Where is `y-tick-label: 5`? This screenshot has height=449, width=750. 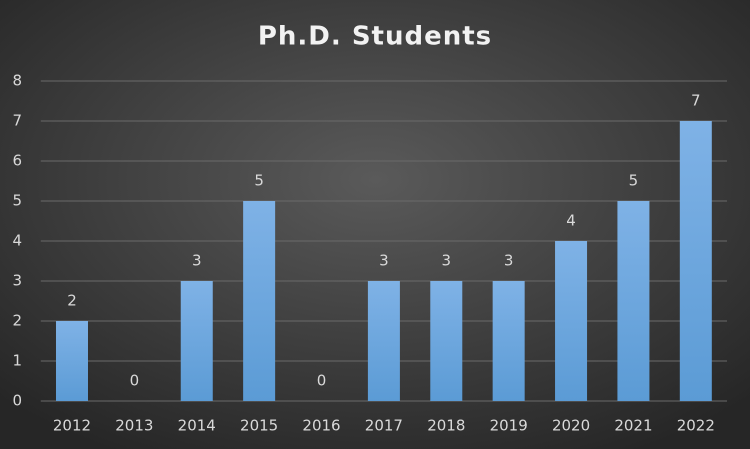 y-tick-label: 5 is located at coordinates (17, 201).